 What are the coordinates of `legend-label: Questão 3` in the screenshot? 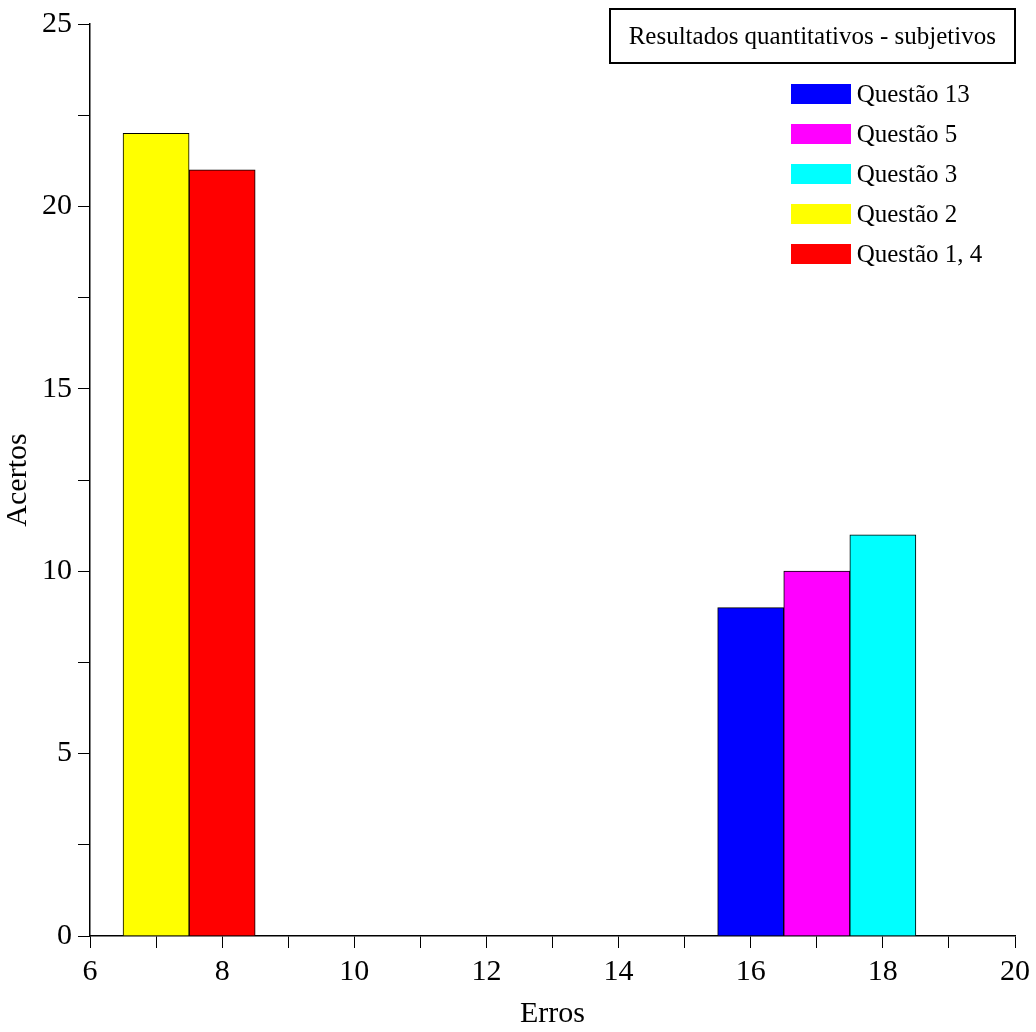 It's located at (907, 174).